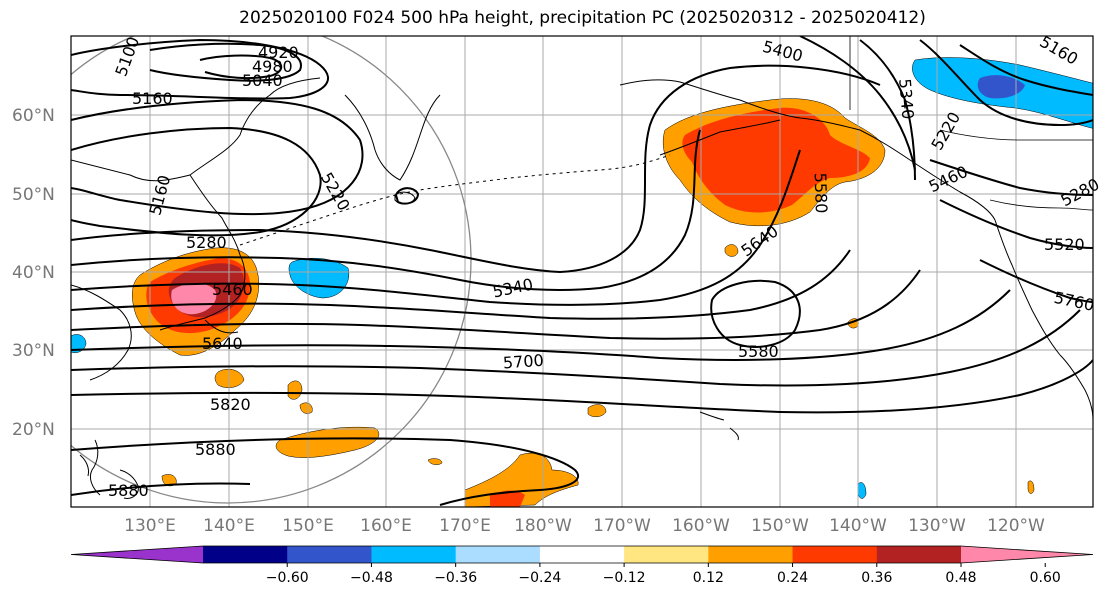  What do you see at coordinates (523, 362) in the screenshot?
I see `contour-label: 5700` at bounding box center [523, 362].